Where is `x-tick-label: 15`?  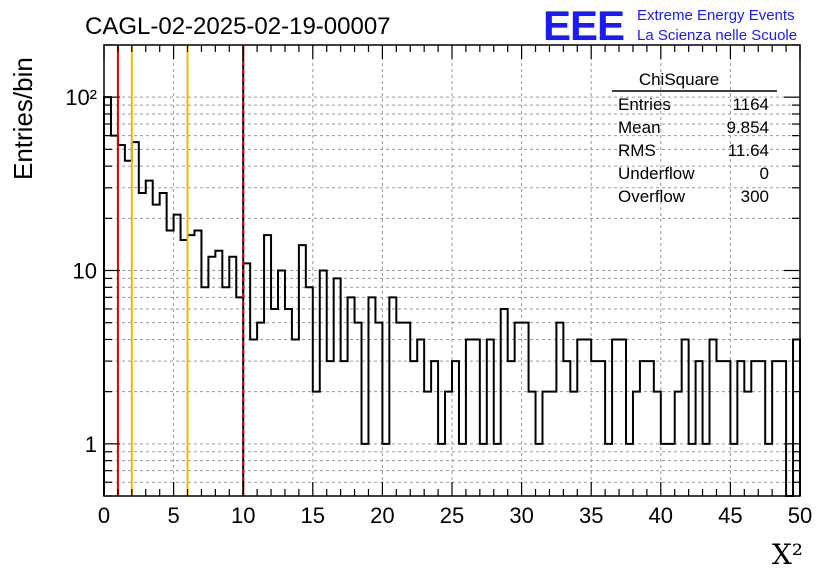 x-tick-label: 15 is located at coordinates (313, 515).